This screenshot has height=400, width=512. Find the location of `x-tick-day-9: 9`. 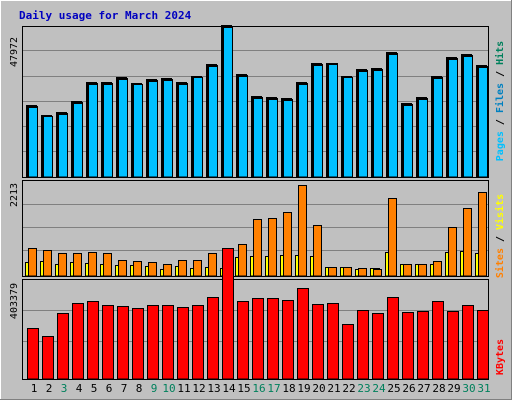

x-tick-day-9: 9 is located at coordinates (154, 388).